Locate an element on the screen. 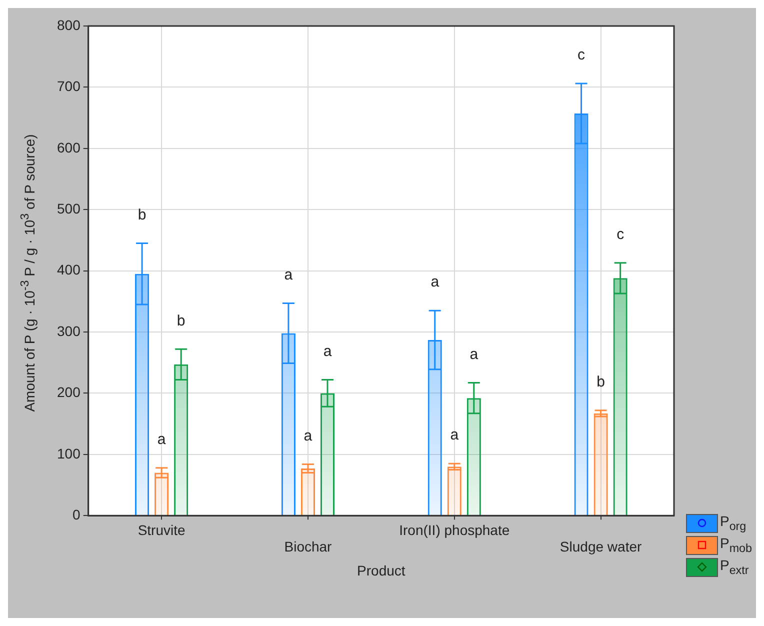 The image size is (764, 626). legend-label: P$_{mob}$ is located at coordinates (736, 545).